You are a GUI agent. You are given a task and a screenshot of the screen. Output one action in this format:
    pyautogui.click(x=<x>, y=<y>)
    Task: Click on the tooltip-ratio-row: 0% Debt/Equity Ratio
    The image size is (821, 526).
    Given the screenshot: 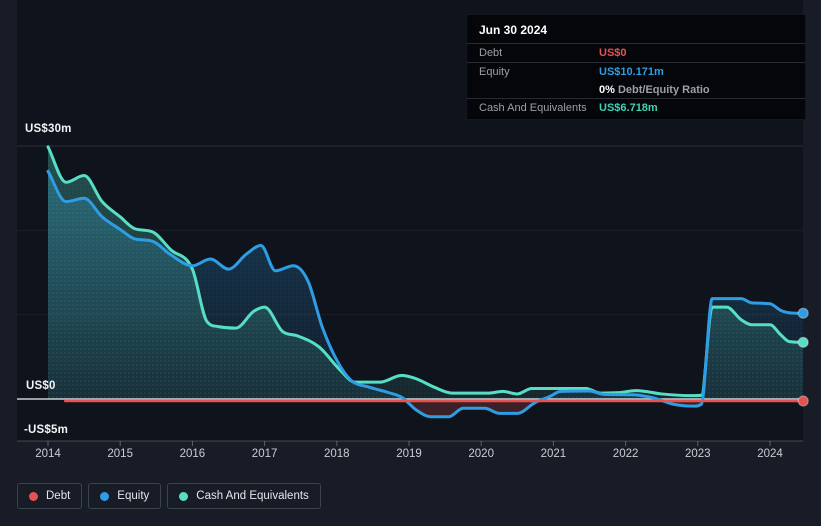 What is the action you would take?
    pyautogui.click(x=636, y=90)
    